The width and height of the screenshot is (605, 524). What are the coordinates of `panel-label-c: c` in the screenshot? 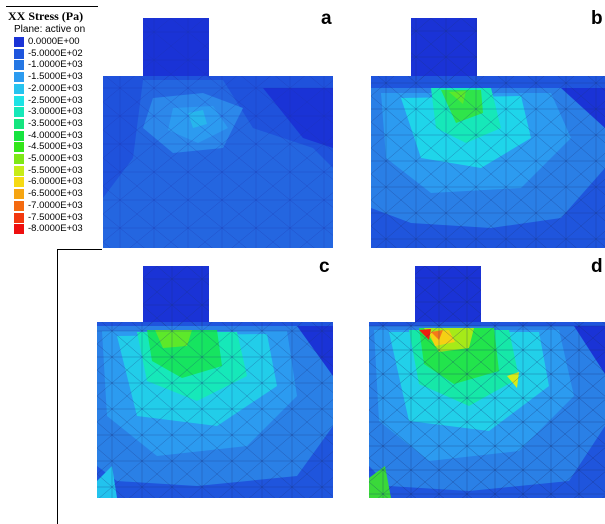 It's located at (324, 266).